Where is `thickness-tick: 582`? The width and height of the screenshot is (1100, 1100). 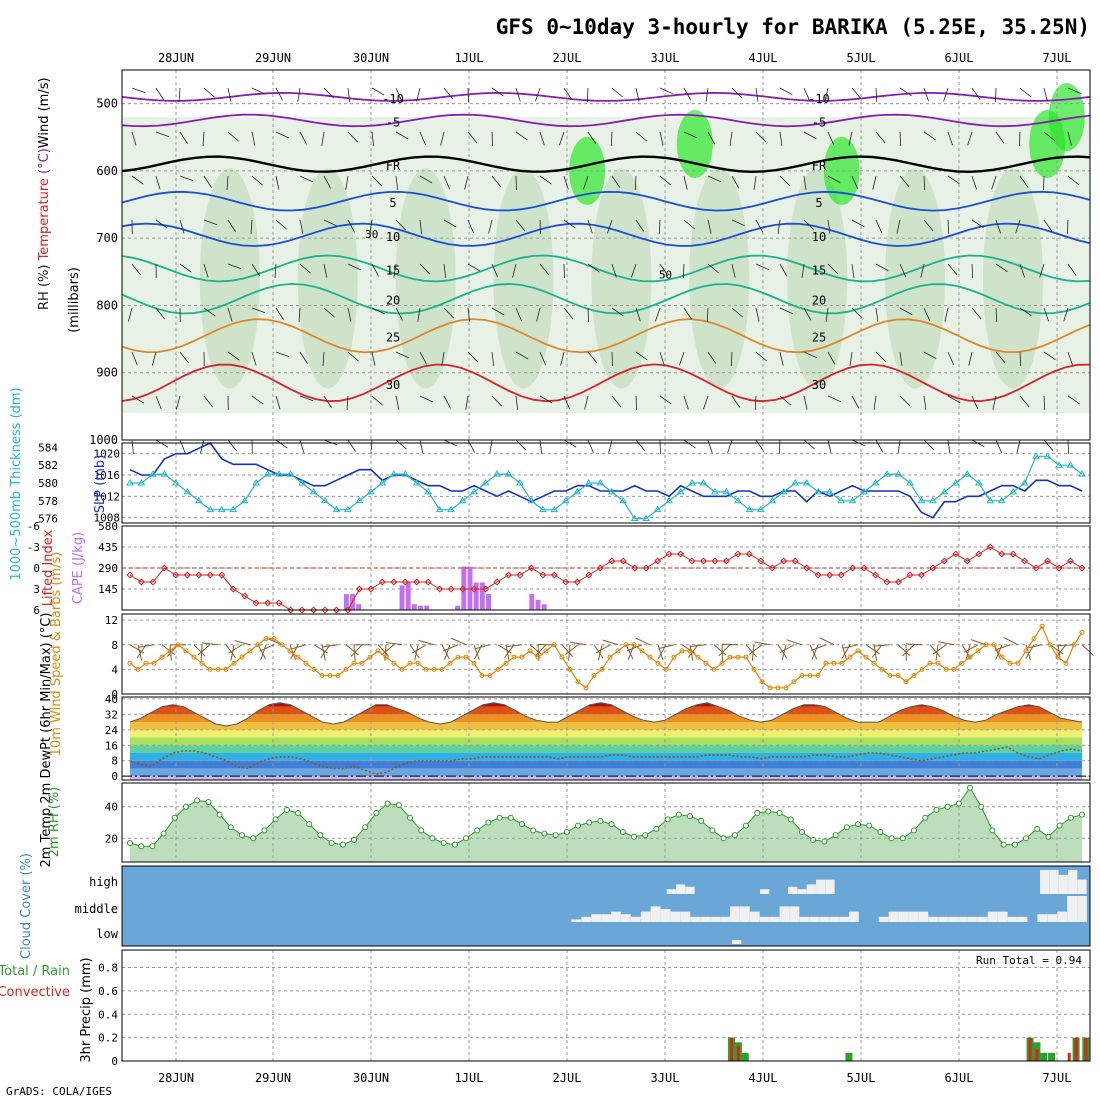 thickness-tick: 582 is located at coordinates (48, 465).